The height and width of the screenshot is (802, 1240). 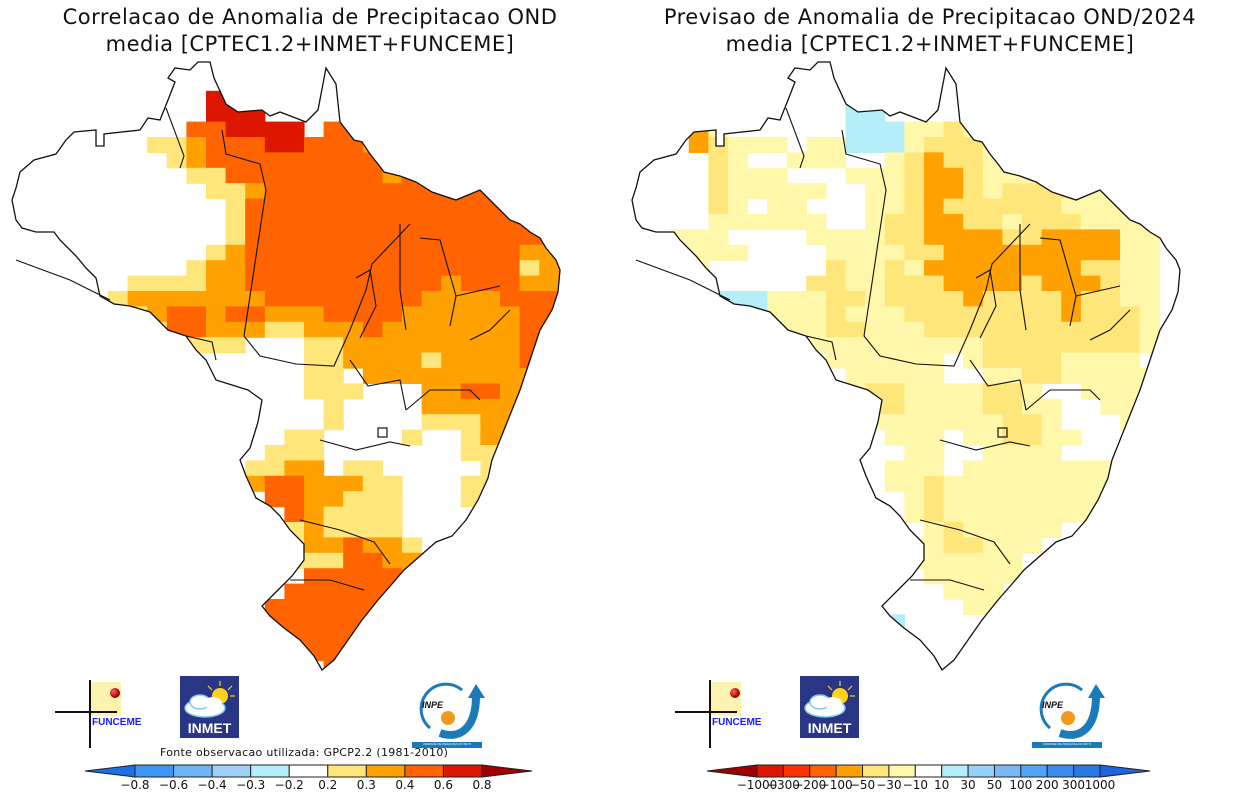 I want to click on inpe-logo: INPE UNIDADE DE PESQUISA DO MCTI, so click(x=1070, y=713).